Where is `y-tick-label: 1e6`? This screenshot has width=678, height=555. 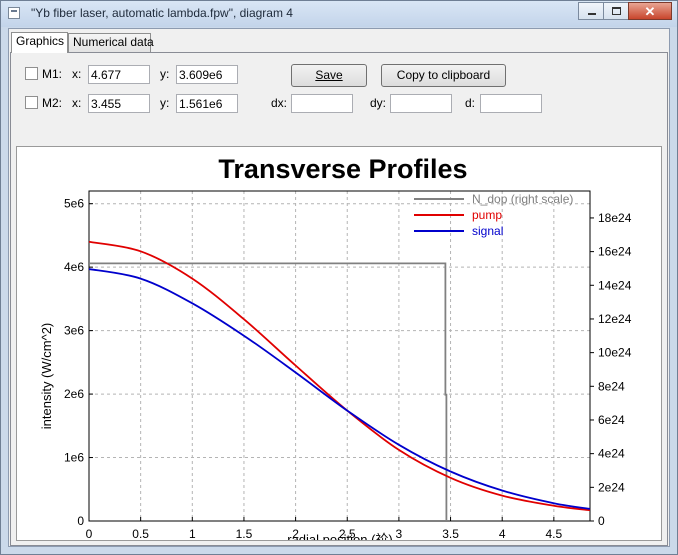 y-tick-label: 1e6 is located at coordinates (74, 458).